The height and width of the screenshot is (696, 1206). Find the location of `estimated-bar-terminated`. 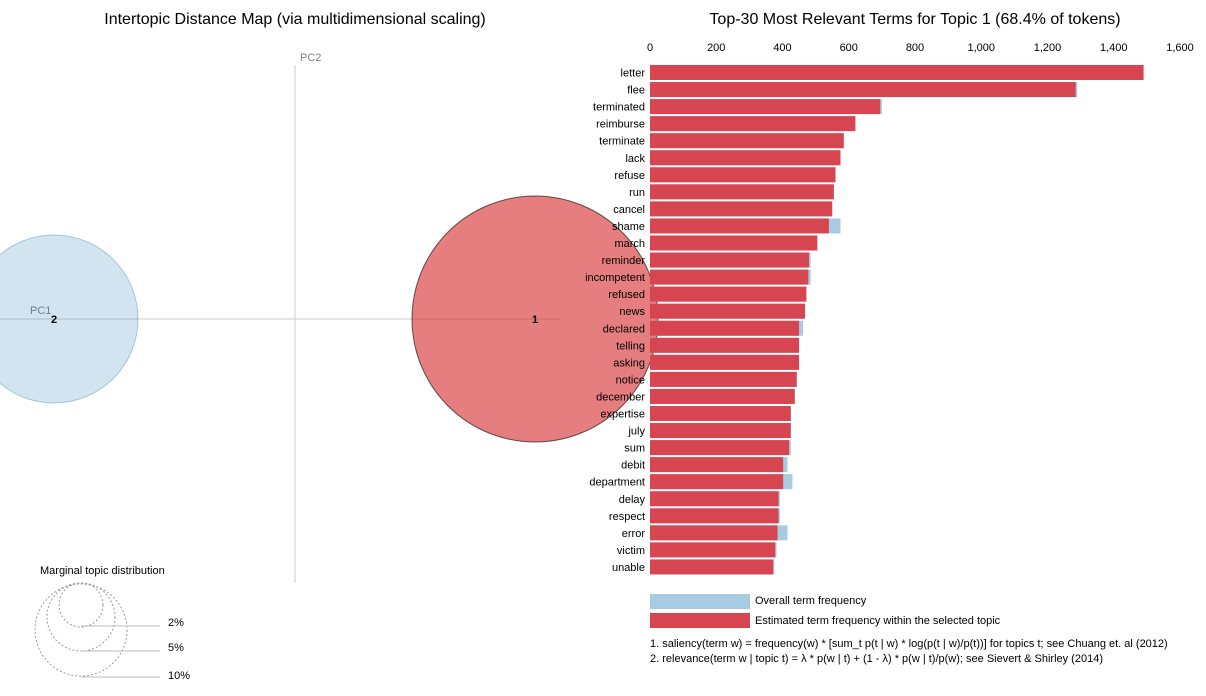

estimated-bar-terminated is located at coordinates (765, 107).